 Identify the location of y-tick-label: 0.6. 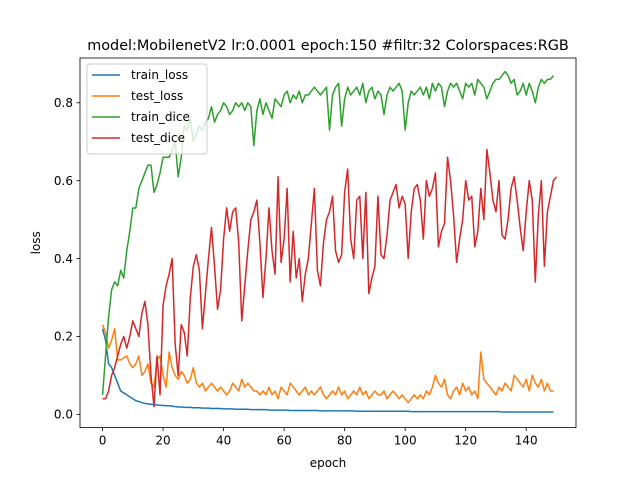
(63, 181).